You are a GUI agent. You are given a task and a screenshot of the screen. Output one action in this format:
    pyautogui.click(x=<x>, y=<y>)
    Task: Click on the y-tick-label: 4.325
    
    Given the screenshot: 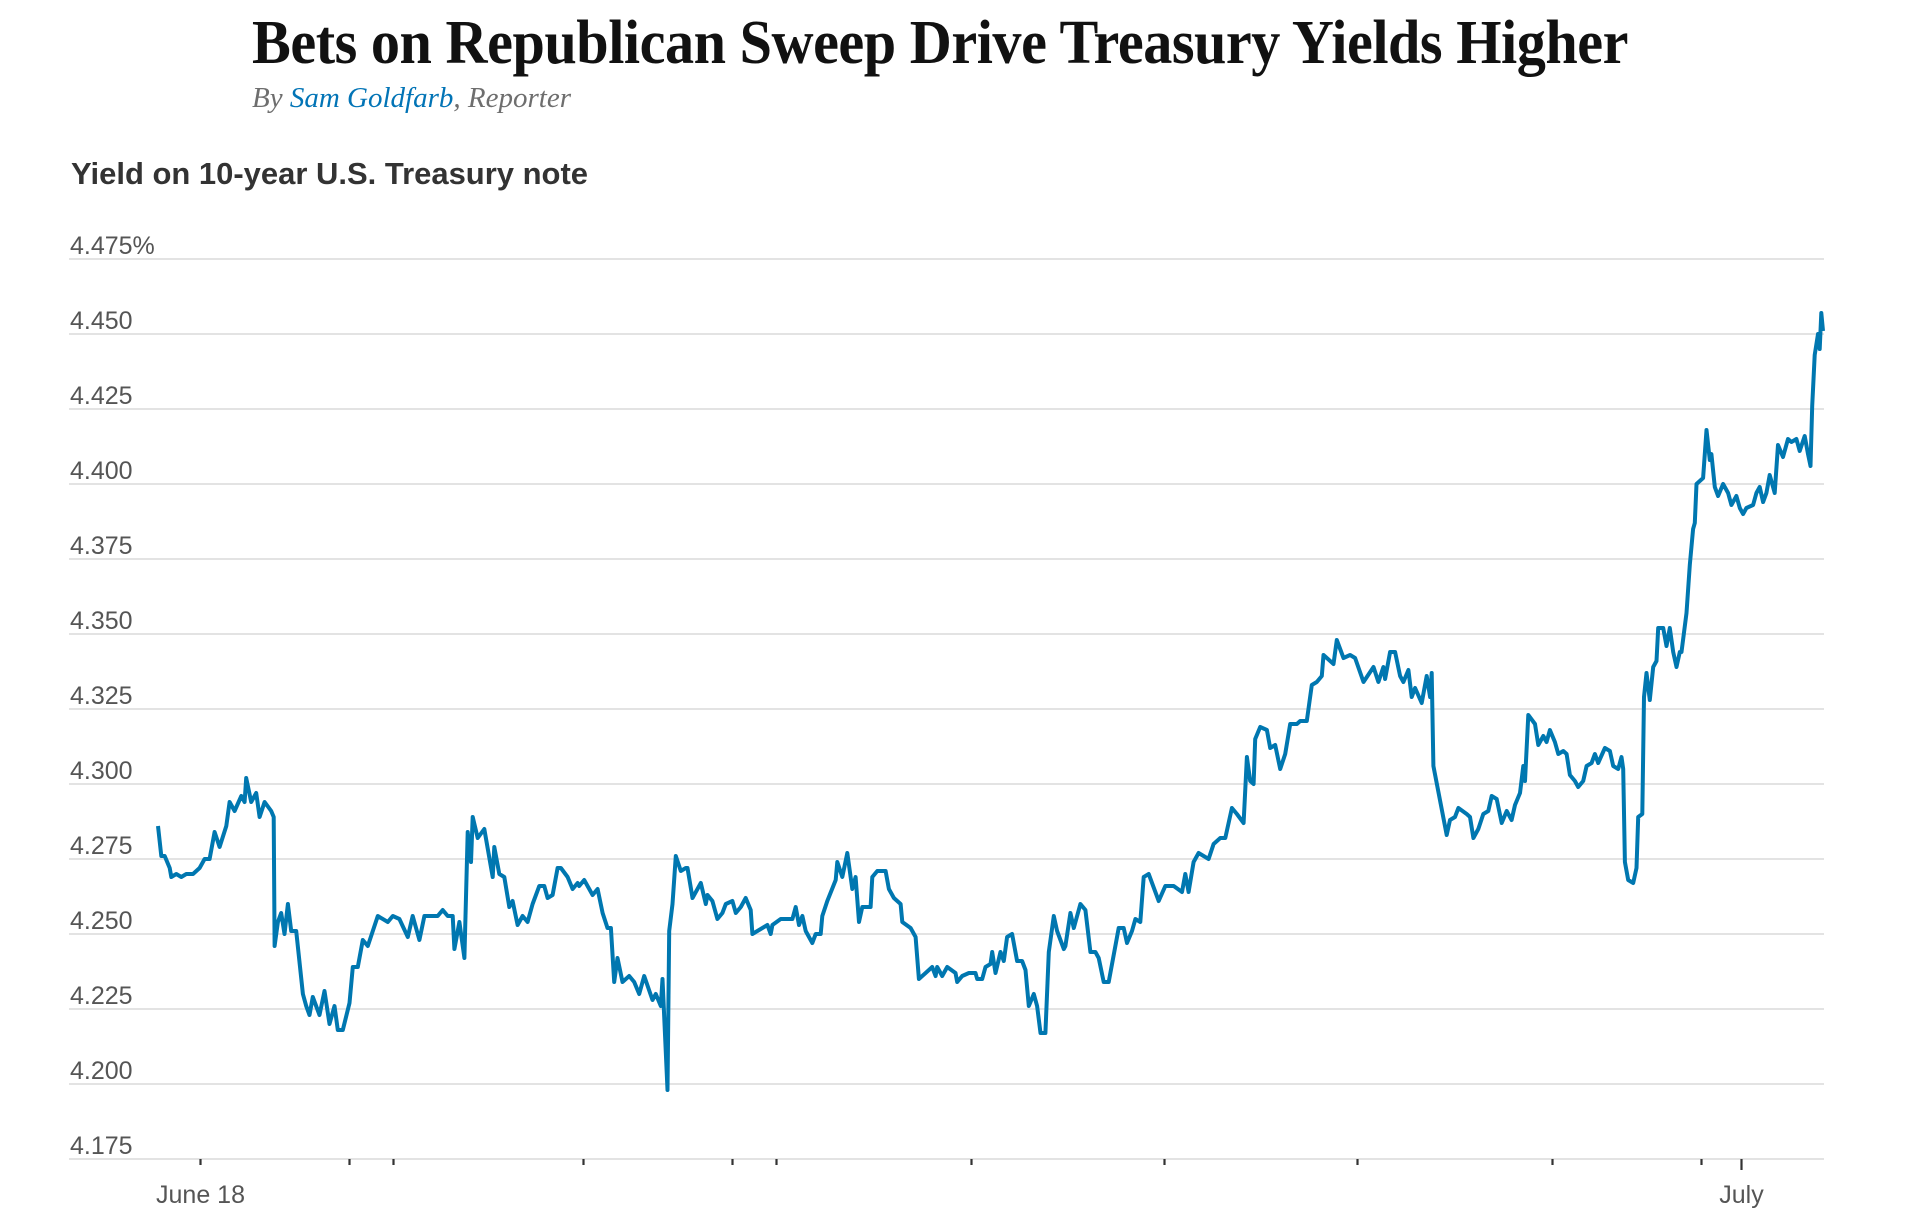 What is the action you would take?
    pyautogui.click(x=101, y=696)
    